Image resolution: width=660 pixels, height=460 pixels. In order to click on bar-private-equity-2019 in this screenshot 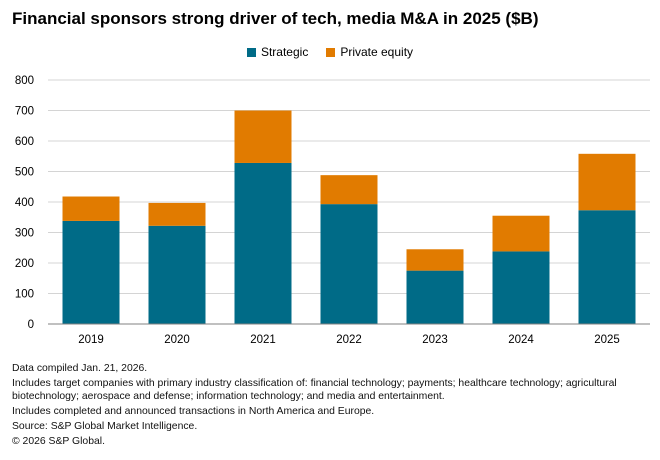, I will do `click(91, 208)`.